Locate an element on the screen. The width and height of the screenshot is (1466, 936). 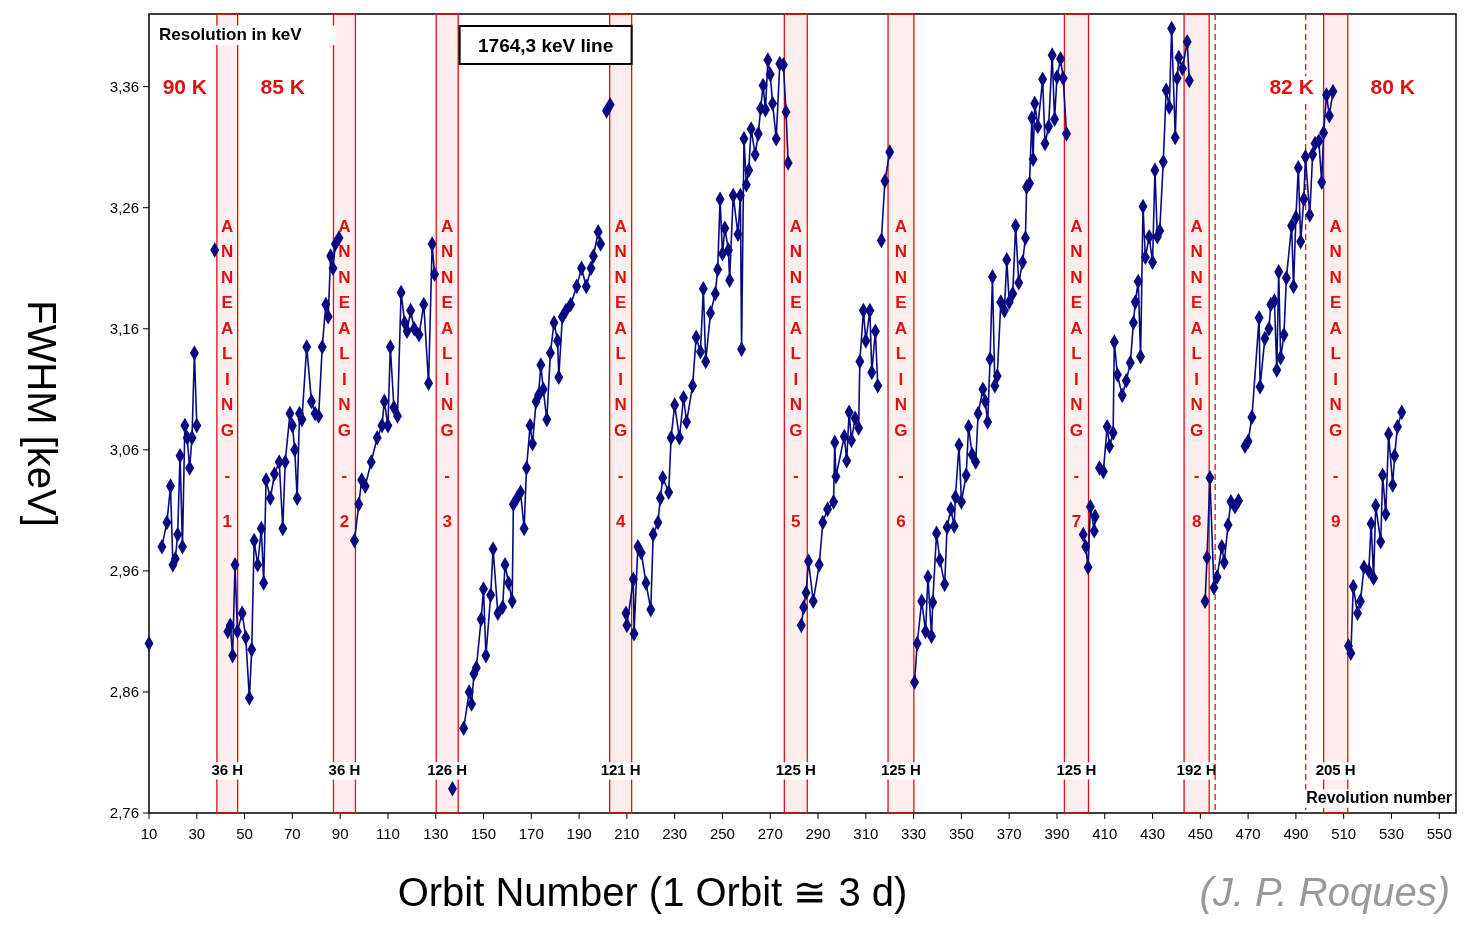
text: ANNEALING - 5 is located at coordinates (796, 373).